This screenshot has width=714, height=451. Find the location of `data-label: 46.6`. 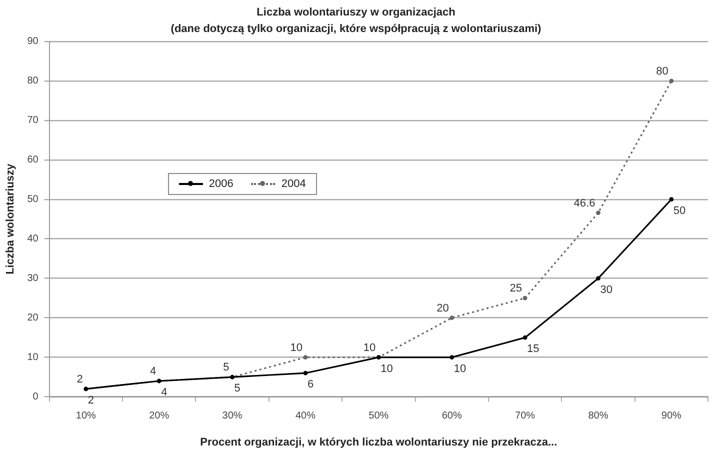

data-label: 46.6 is located at coordinates (585, 203).